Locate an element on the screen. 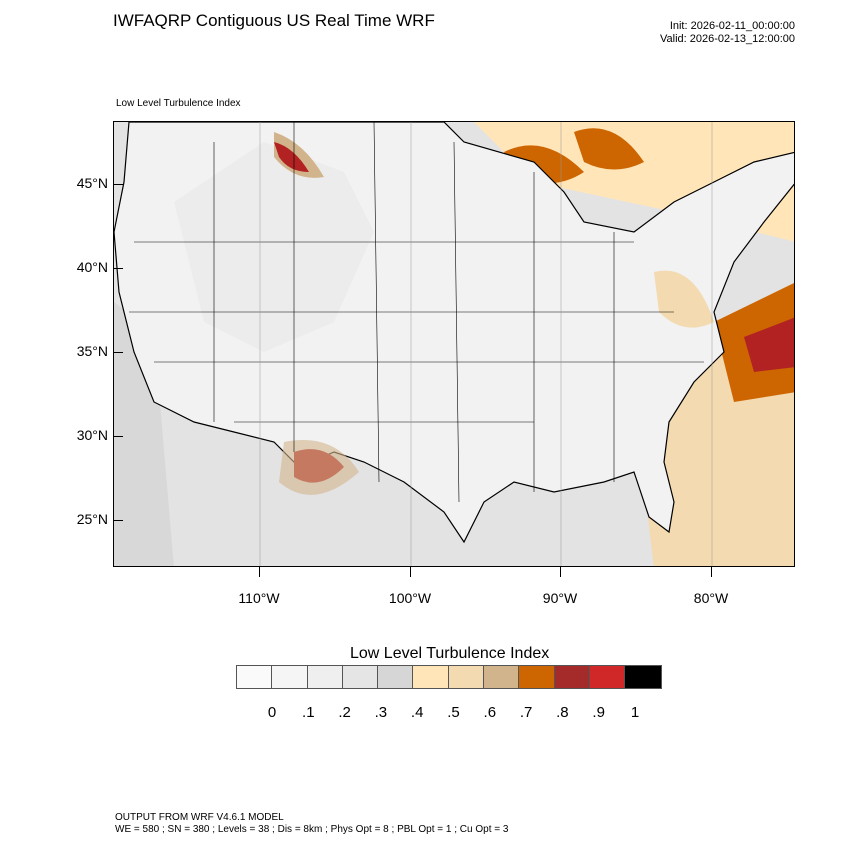  lat-label-40: 40°N is located at coordinates (92, 267).